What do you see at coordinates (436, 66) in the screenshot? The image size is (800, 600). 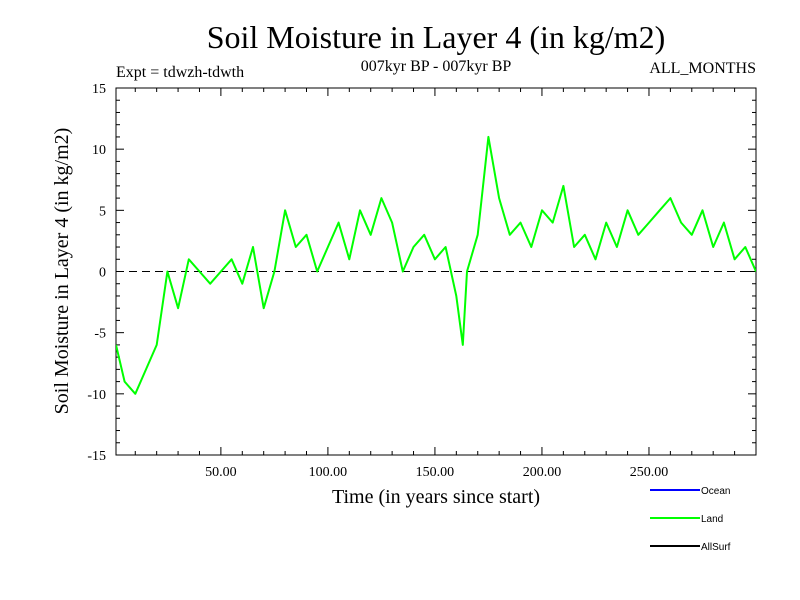 I see `time-range-label: 007kyr BP - 007kyr BP` at bounding box center [436, 66].